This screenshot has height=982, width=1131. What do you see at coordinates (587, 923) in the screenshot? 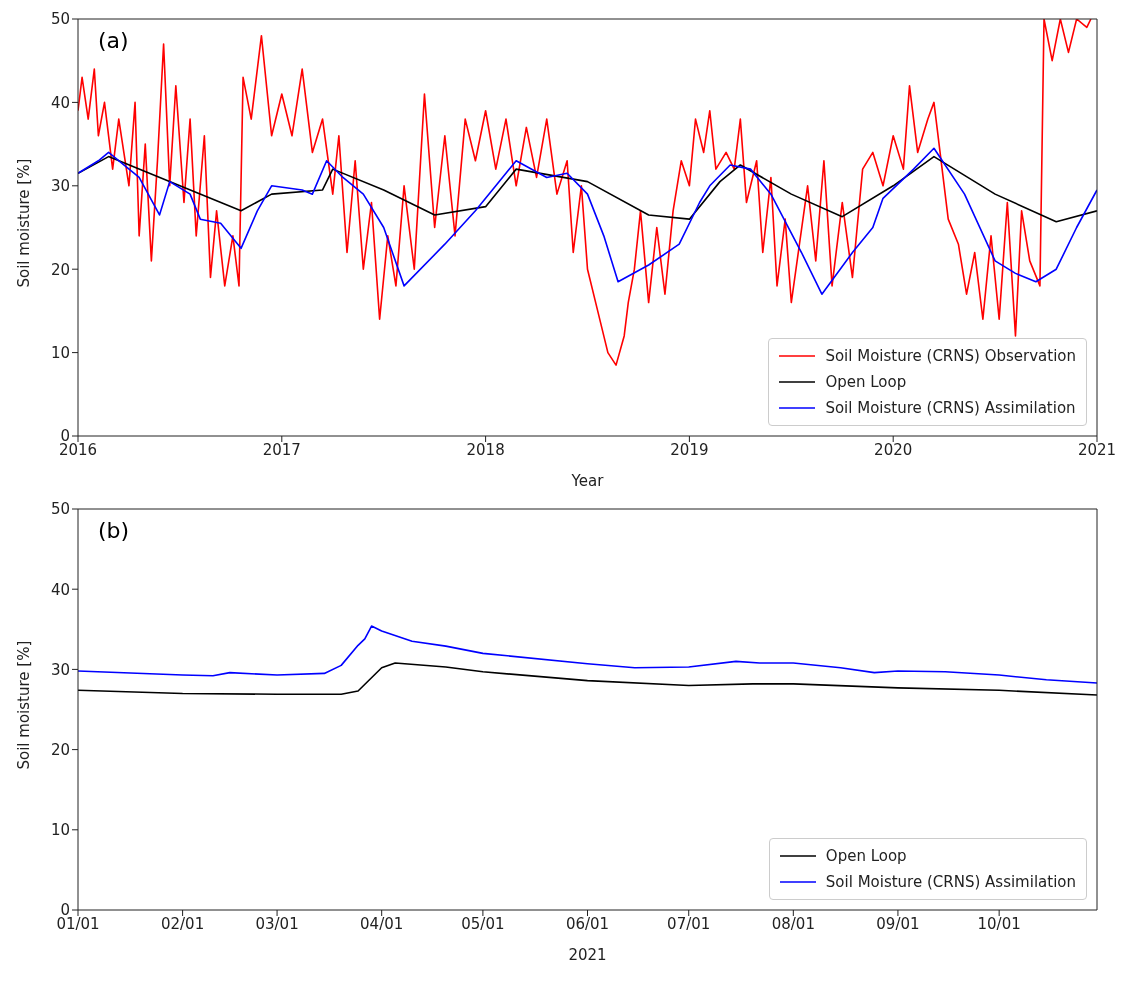
I see `x-tick-label: 06/01` at bounding box center [587, 923].